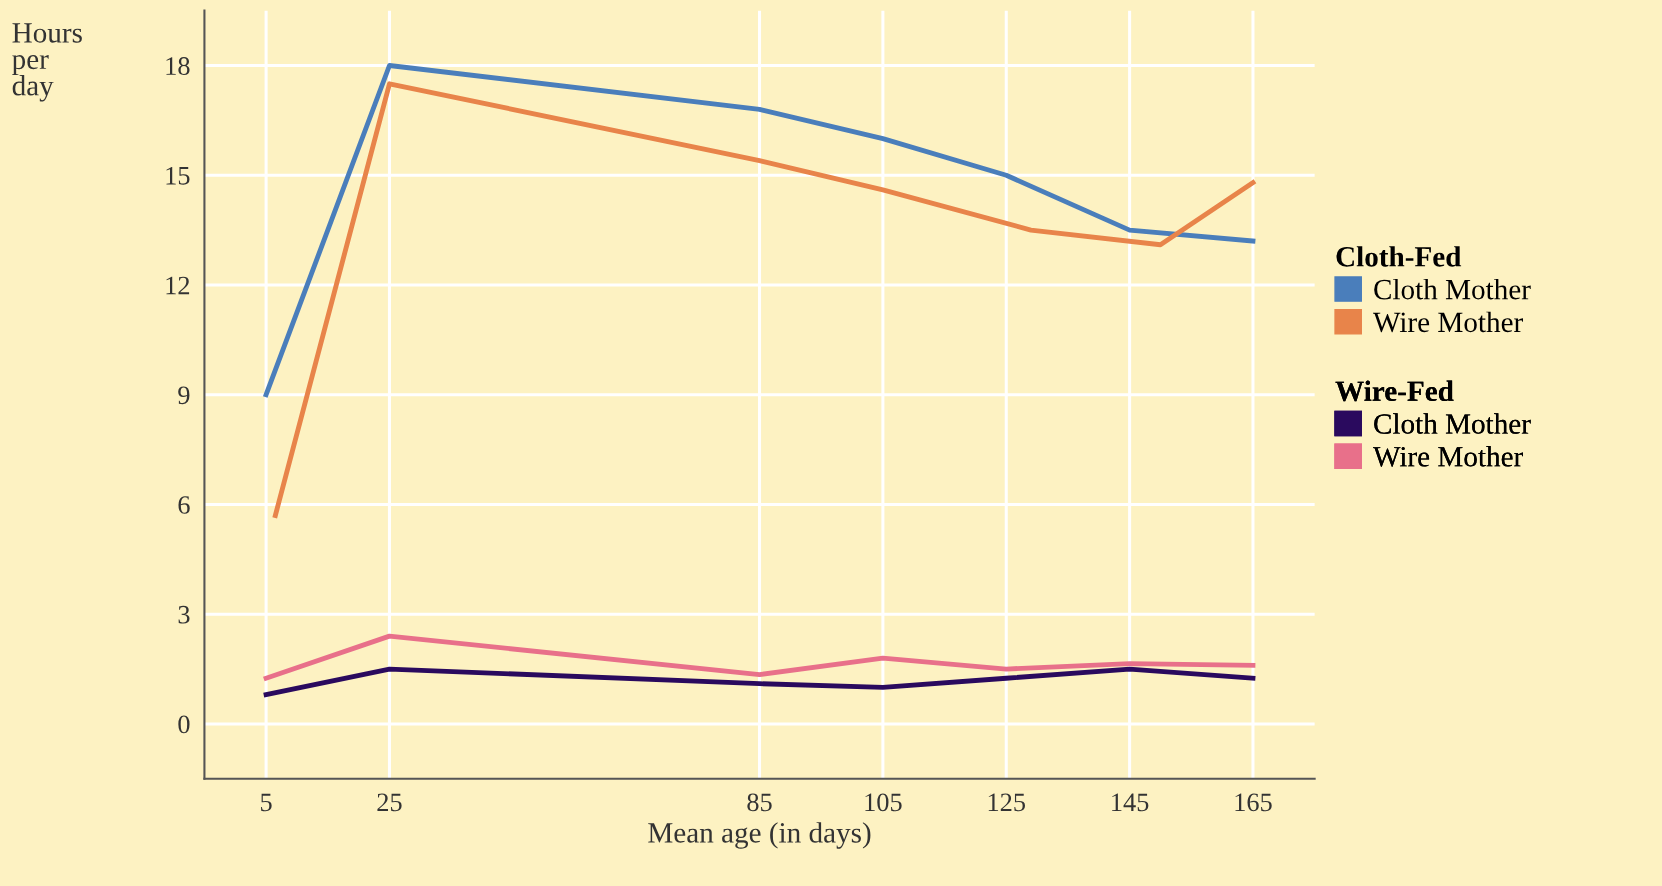 This screenshot has height=886, width=1662. I want to click on x-tick-label: 165, so click(1253, 802).